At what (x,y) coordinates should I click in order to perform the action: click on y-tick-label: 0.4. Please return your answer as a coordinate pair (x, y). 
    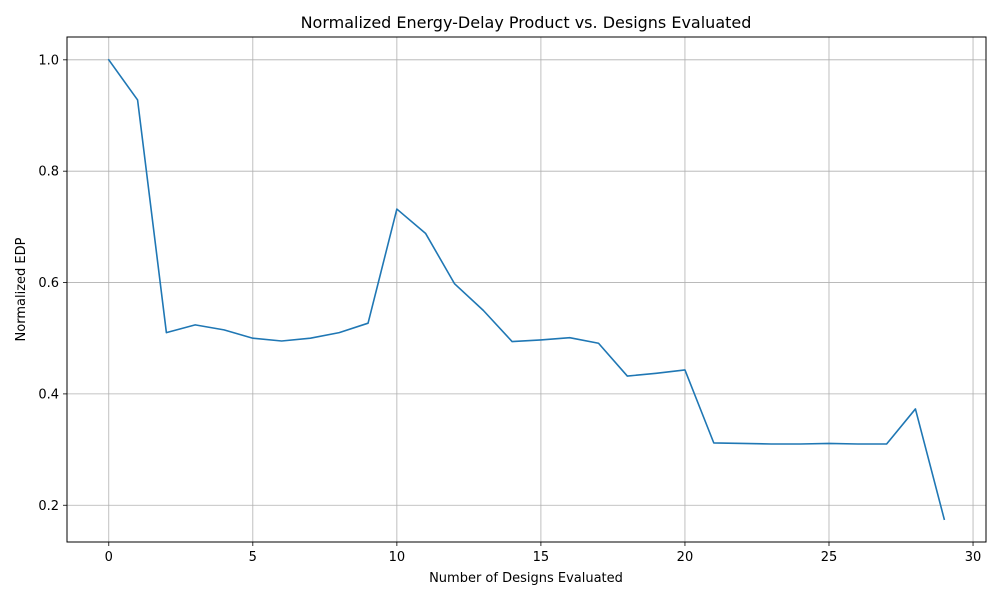
    Looking at the image, I should click on (48, 394).